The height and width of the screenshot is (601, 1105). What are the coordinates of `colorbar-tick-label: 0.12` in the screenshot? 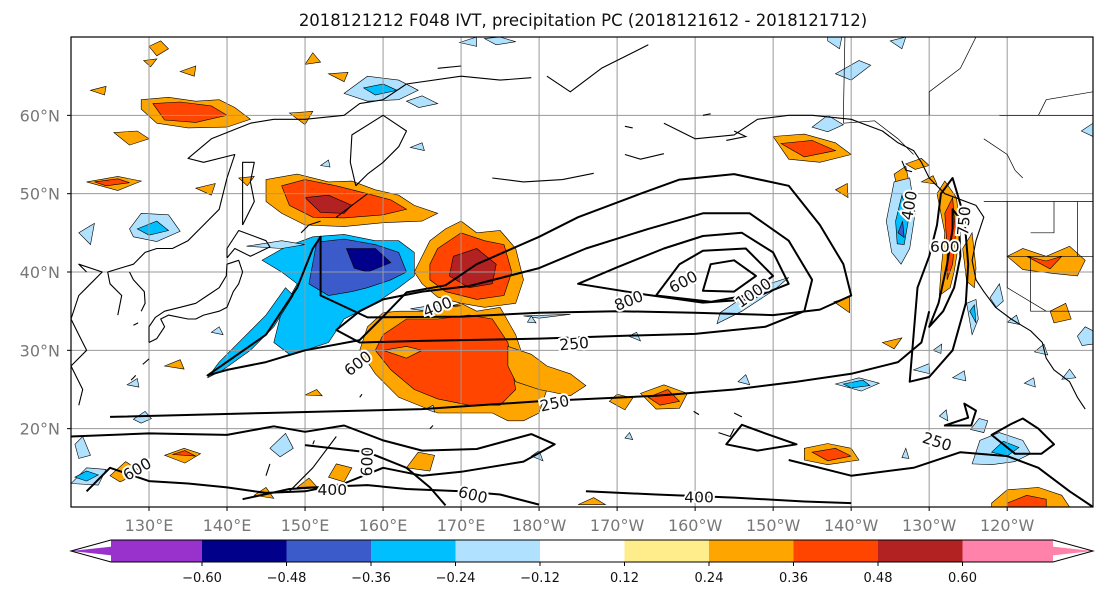 It's located at (624, 578).